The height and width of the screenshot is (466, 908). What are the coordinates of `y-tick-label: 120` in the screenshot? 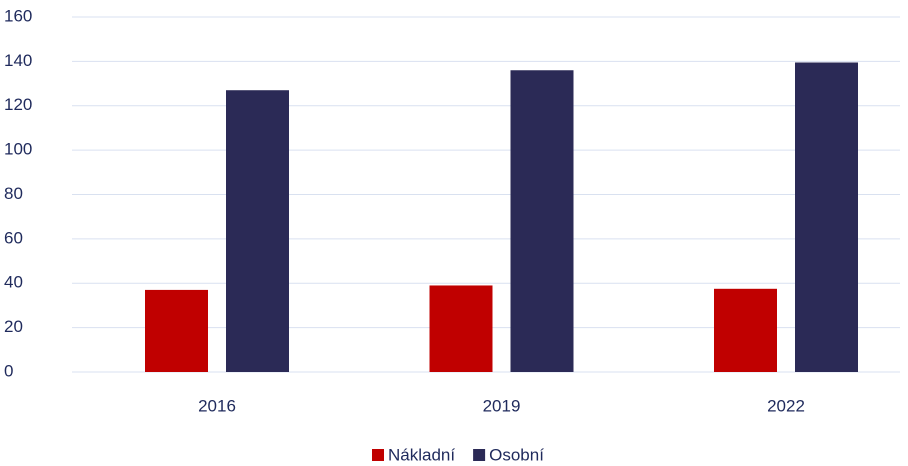 It's located at (18, 104).